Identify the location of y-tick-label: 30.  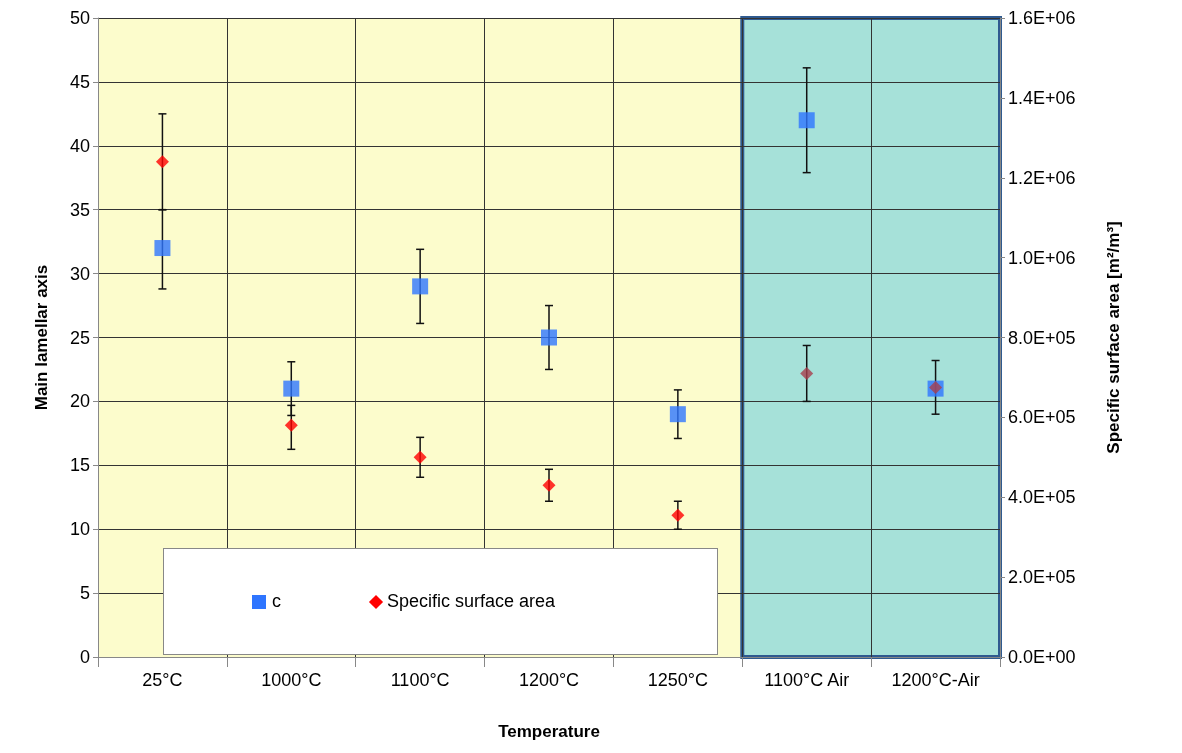
(79, 273).